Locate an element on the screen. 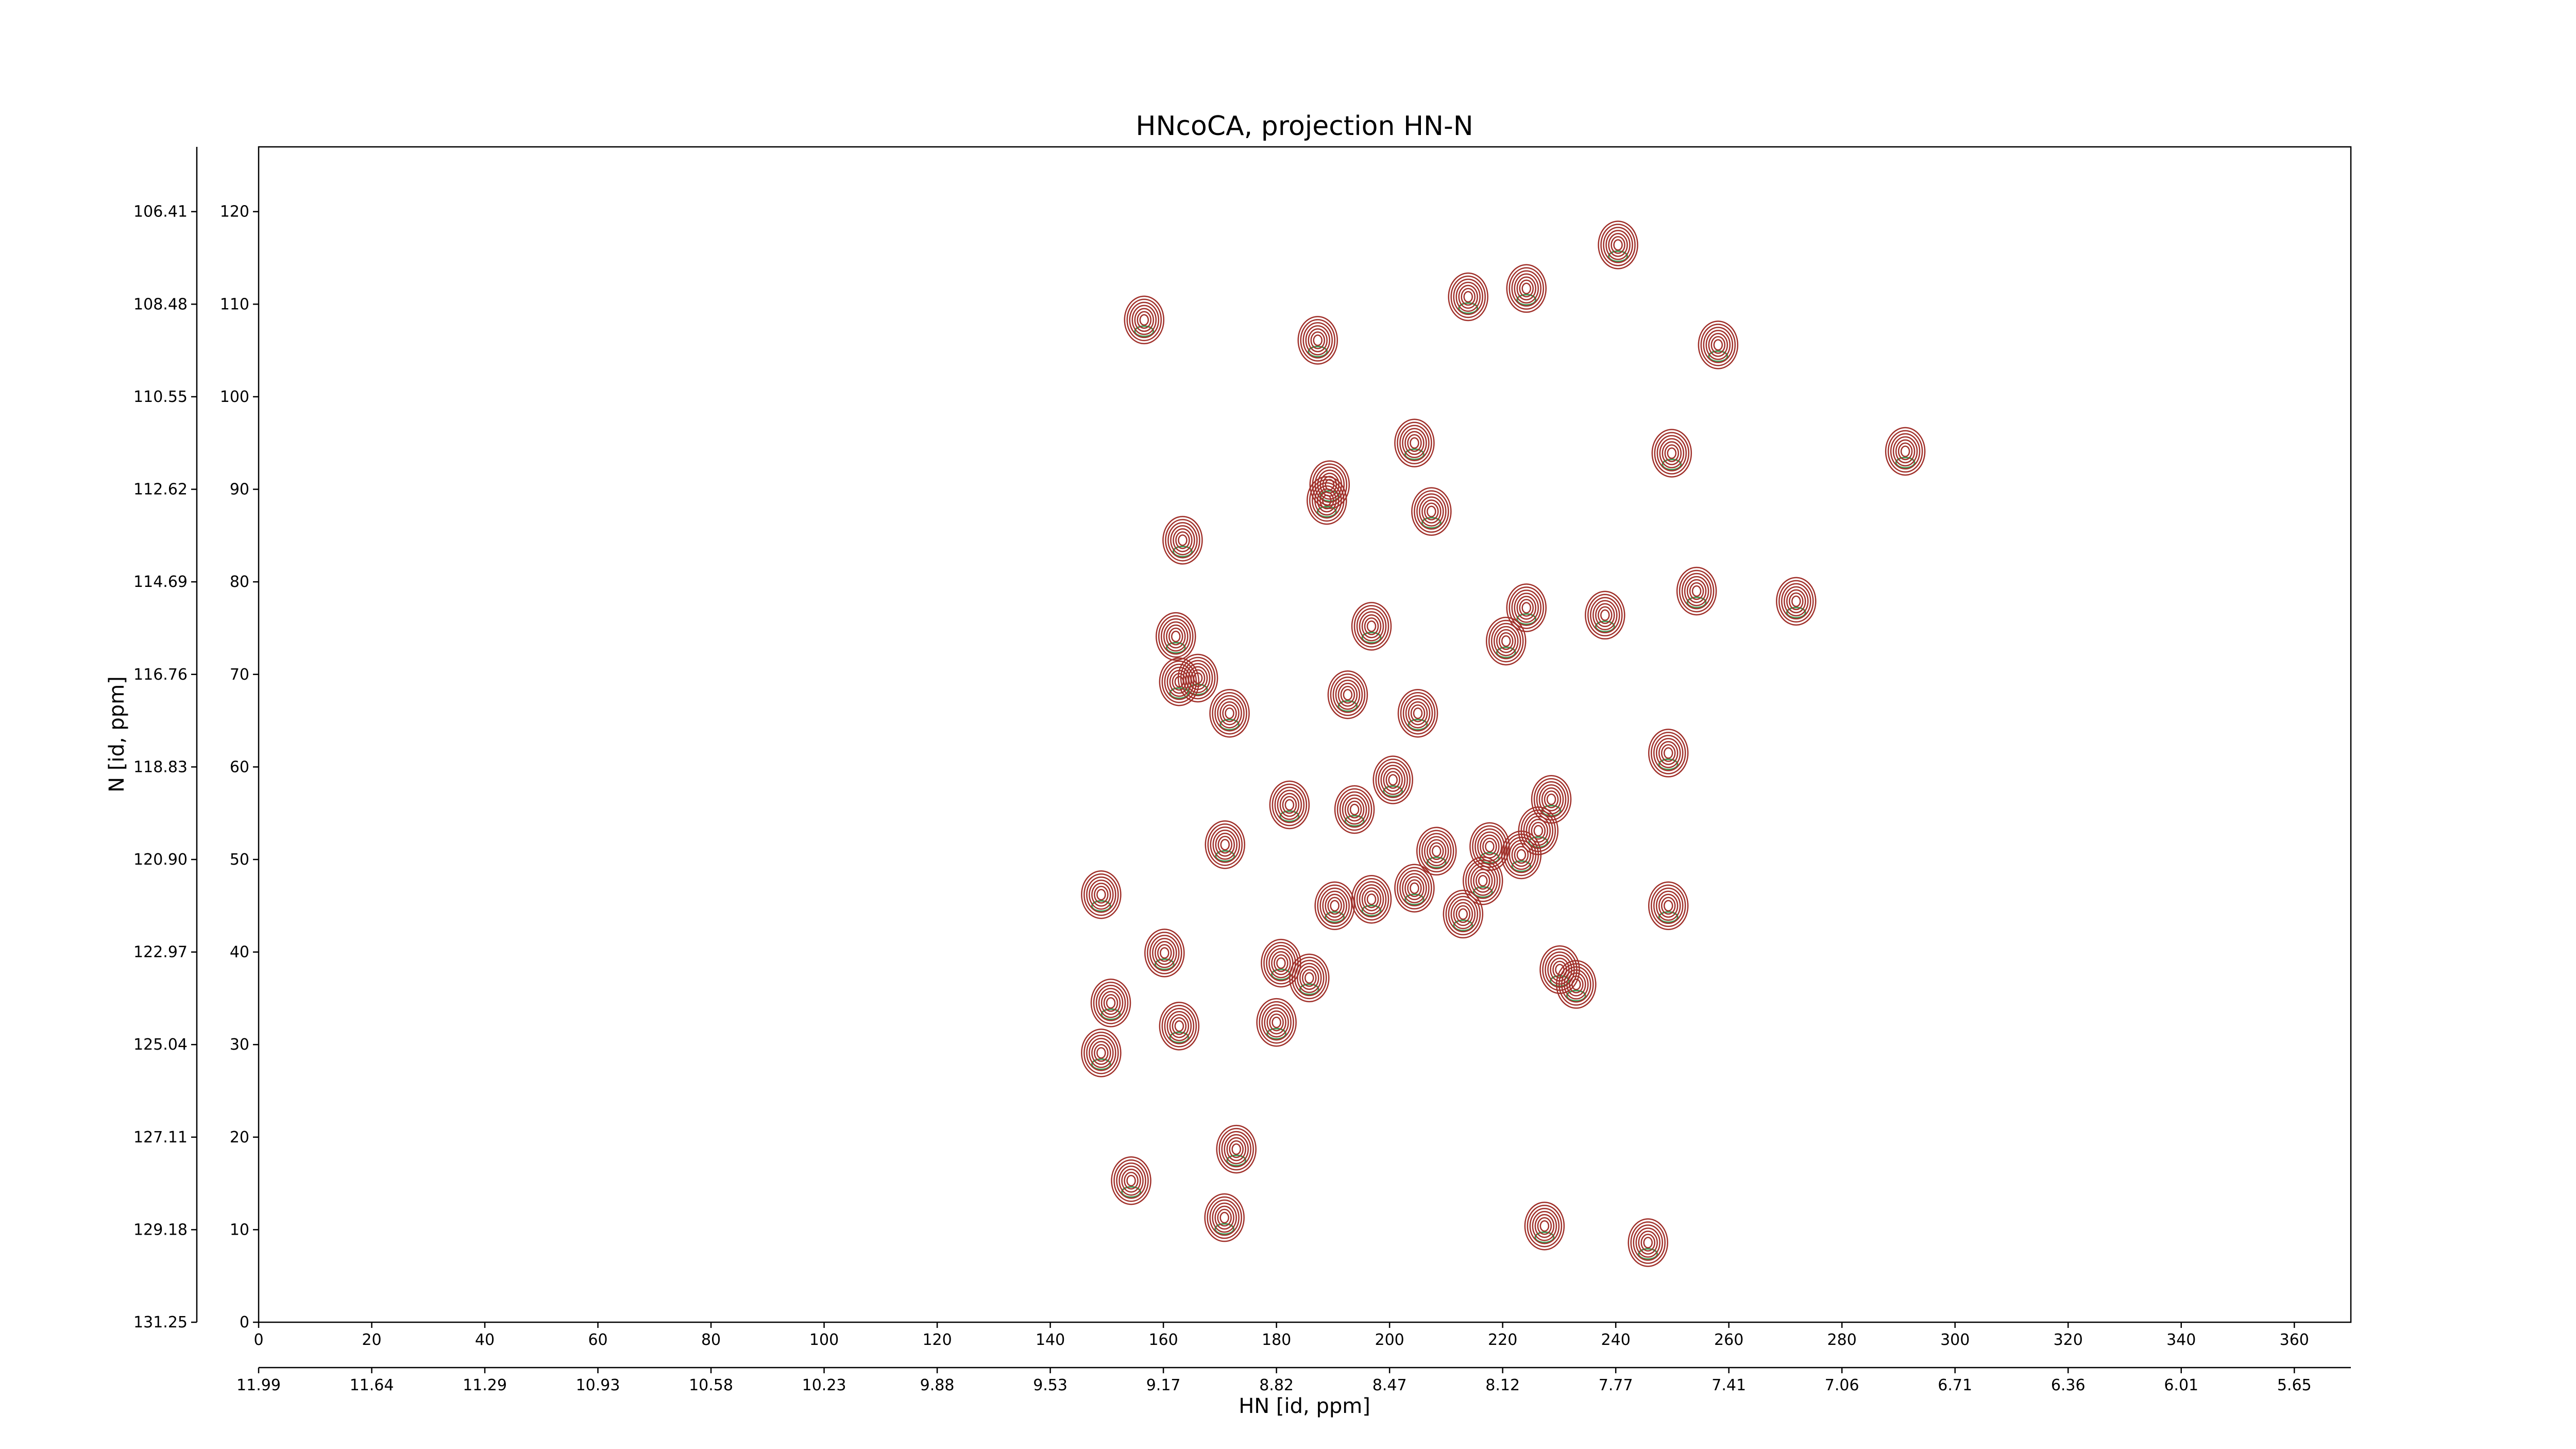 This screenshot has height=1449, width=2576. x2-tick-label: 6.71 is located at coordinates (1955, 1385).